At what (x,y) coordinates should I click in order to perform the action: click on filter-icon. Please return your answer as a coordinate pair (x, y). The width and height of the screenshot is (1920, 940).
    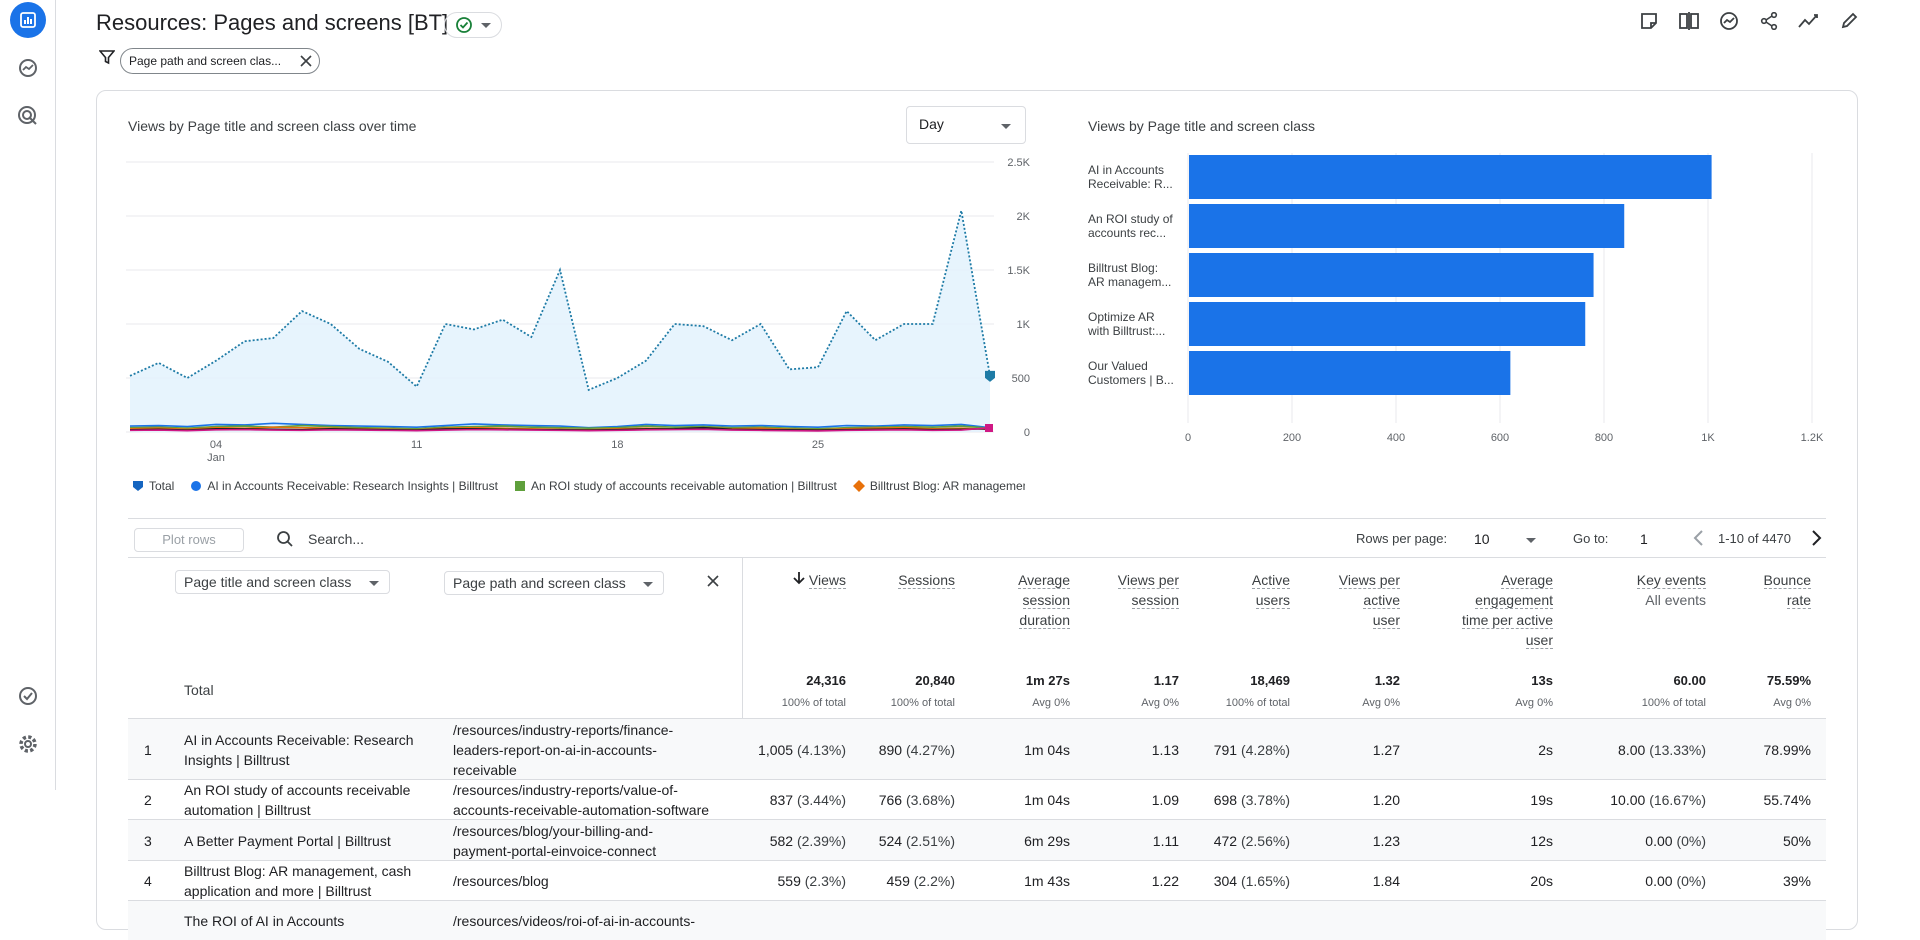
    Looking at the image, I should click on (107, 57).